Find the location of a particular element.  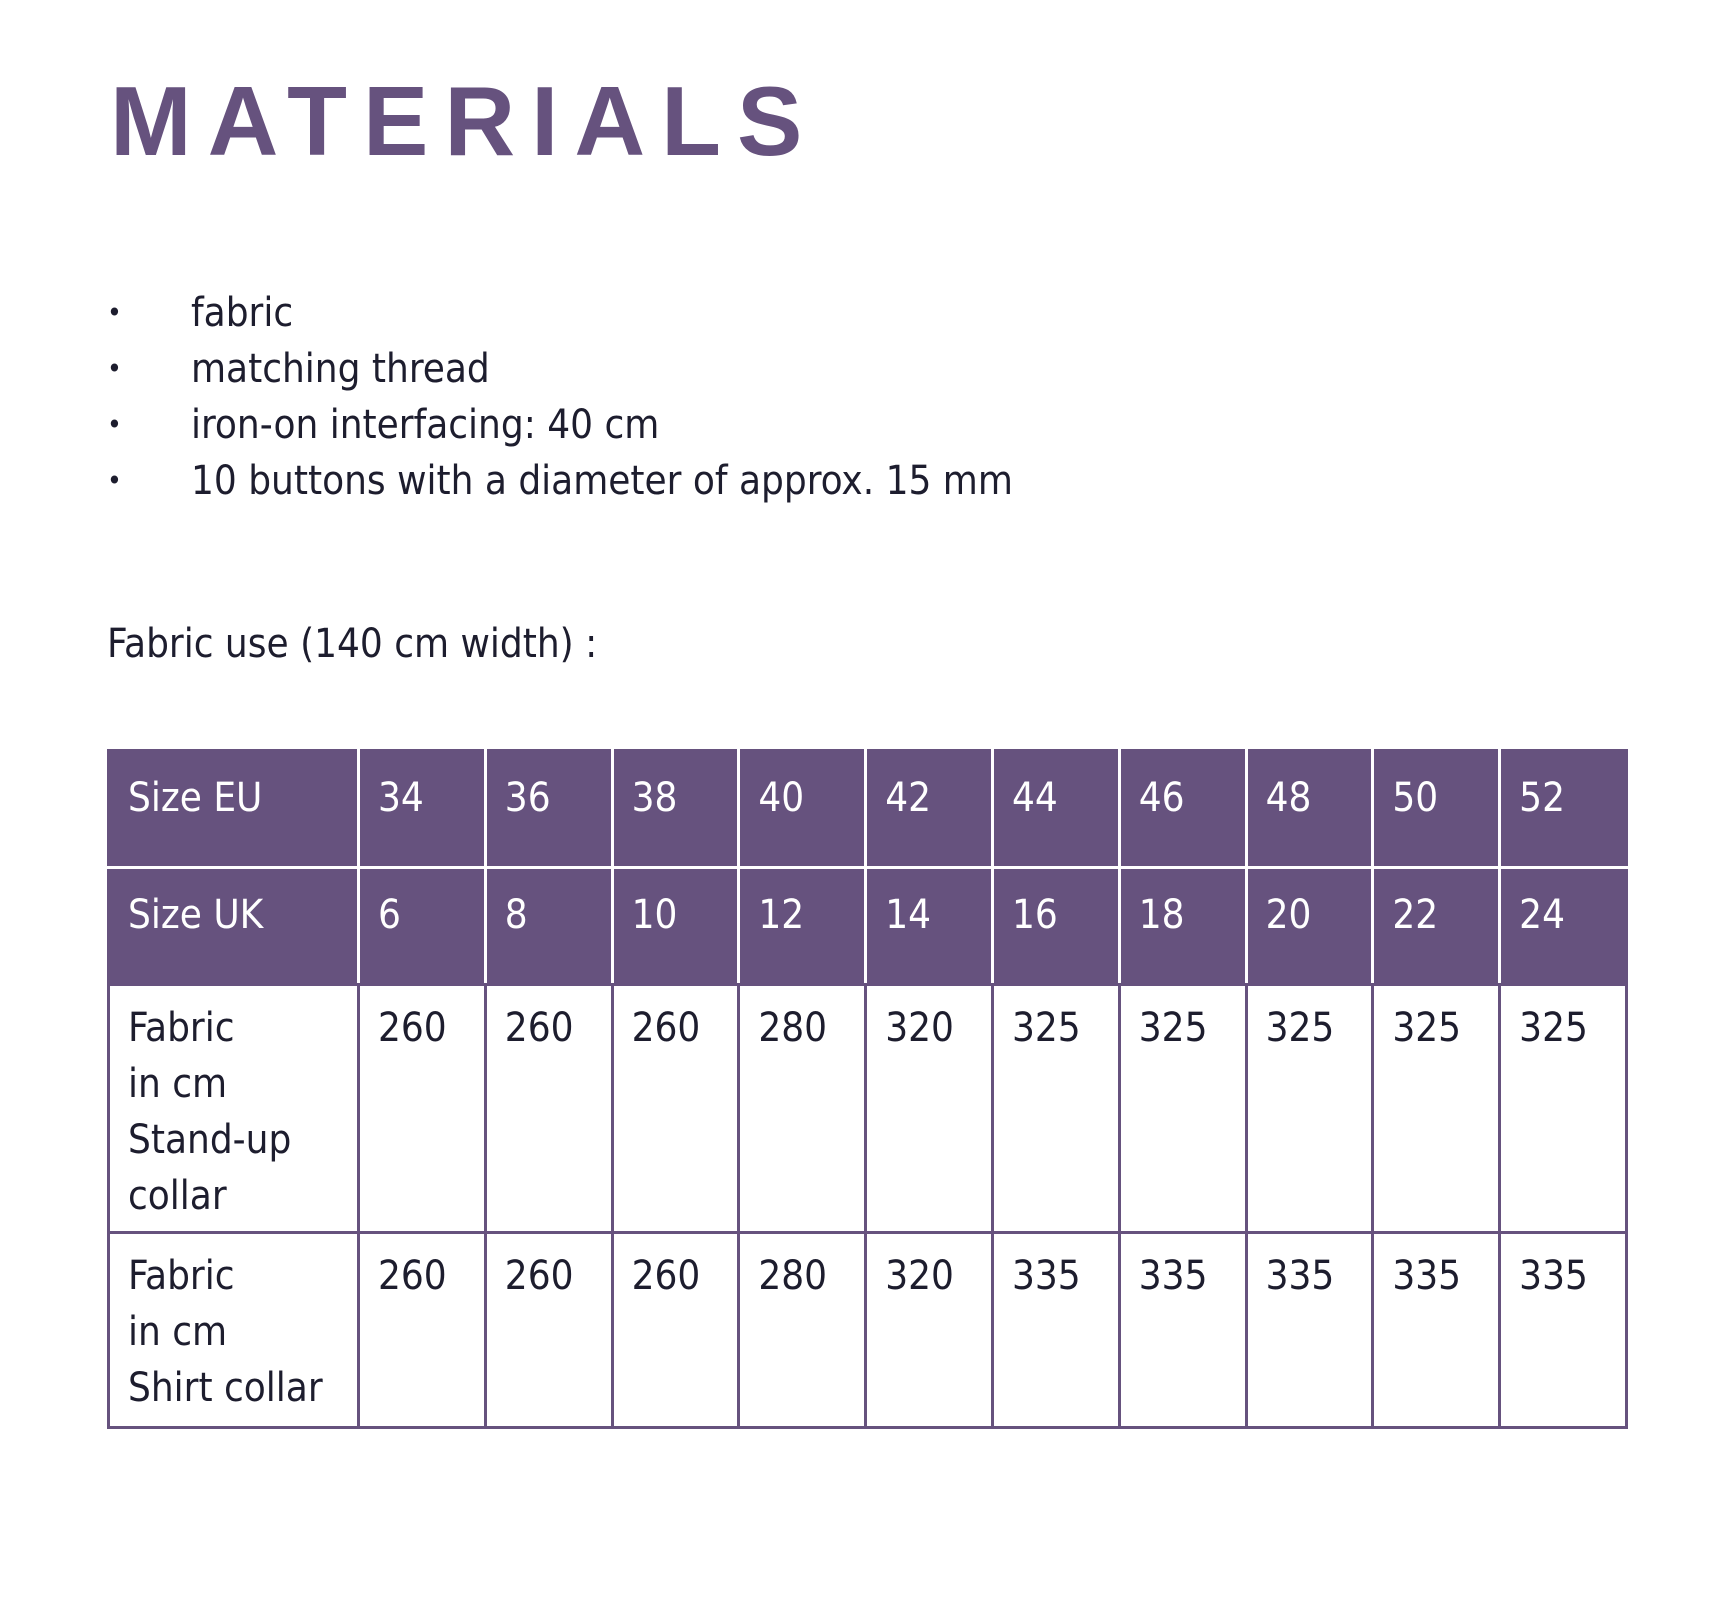

page-title: MATERIALS is located at coordinates (464, 121).